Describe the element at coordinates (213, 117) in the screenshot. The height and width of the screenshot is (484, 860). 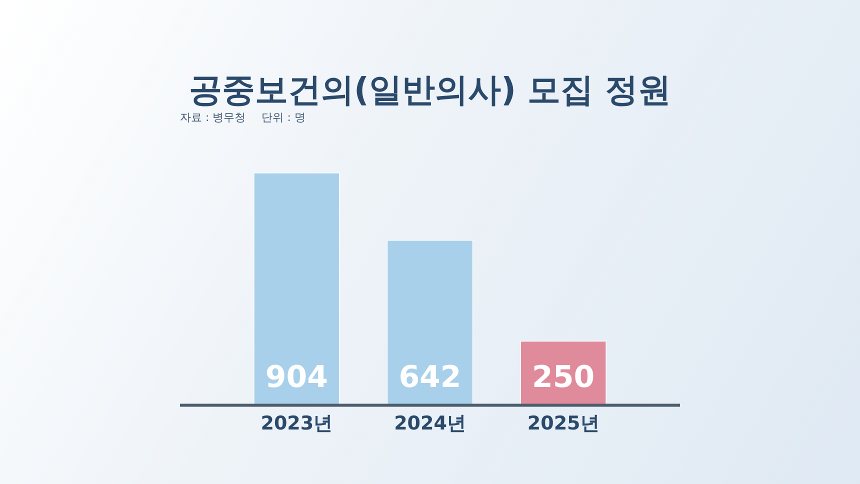
I see `text: 자료 : 병무청` at that location.